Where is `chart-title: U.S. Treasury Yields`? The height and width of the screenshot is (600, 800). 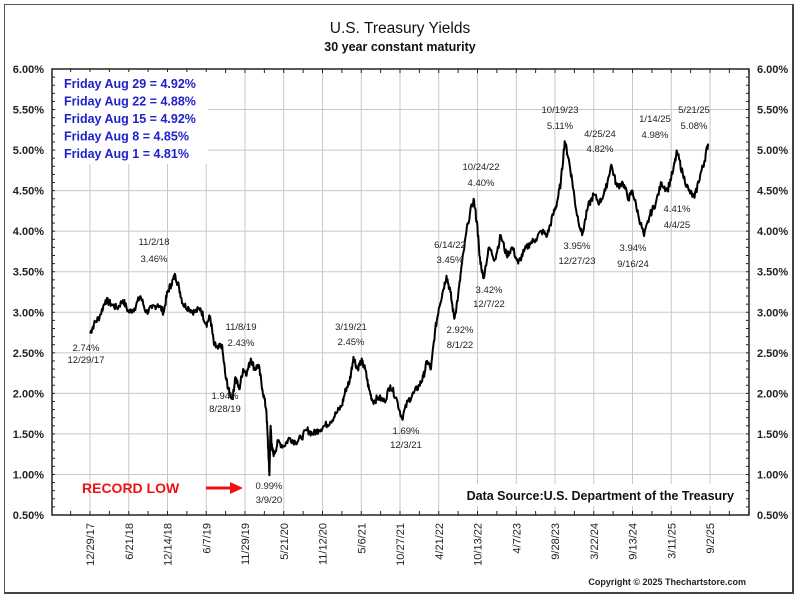
chart-title: U.S. Treasury Yields is located at coordinates (400, 28).